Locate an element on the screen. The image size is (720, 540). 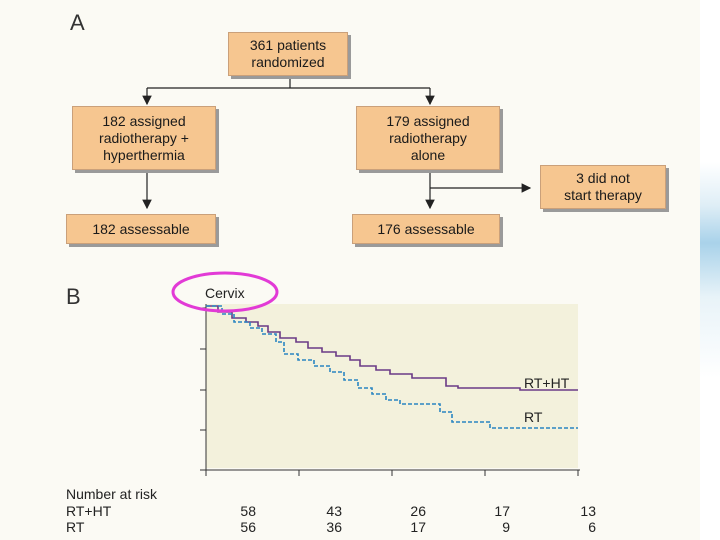
rt-ht-series-label: RT+HT is located at coordinates (547, 383).